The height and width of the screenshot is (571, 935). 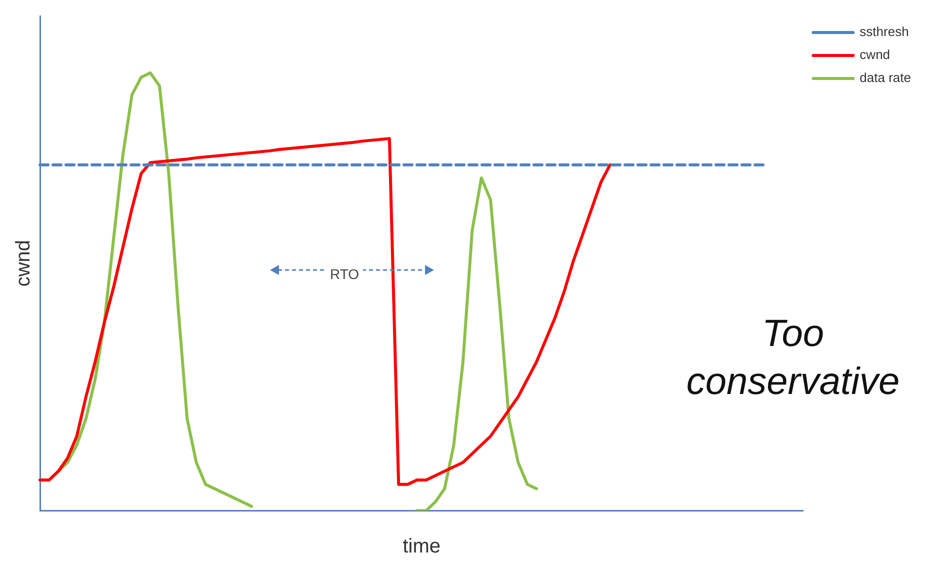 I want to click on annotation: RTO, so click(x=345, y=274).